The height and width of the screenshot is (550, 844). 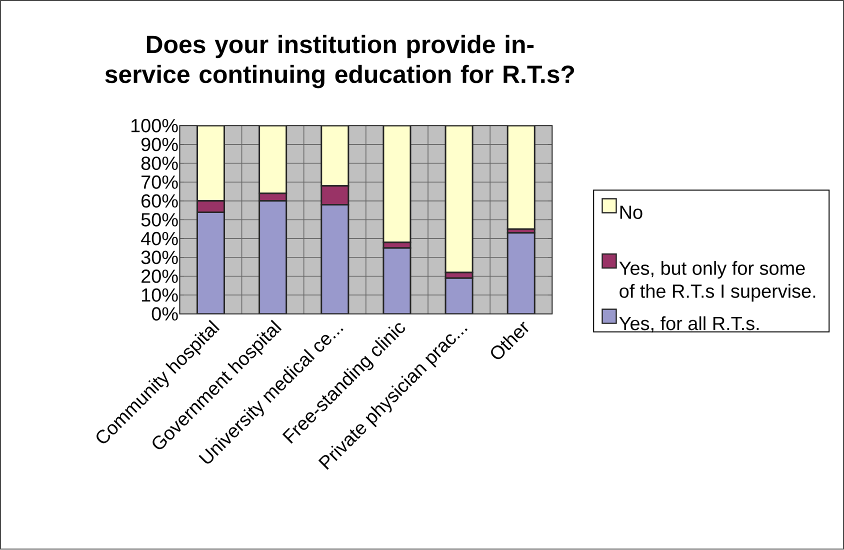 What do you see at coordinates (160, 277) in the screenshot?
I see `y-tick-label: 20%` at bounding box center [160, 277].